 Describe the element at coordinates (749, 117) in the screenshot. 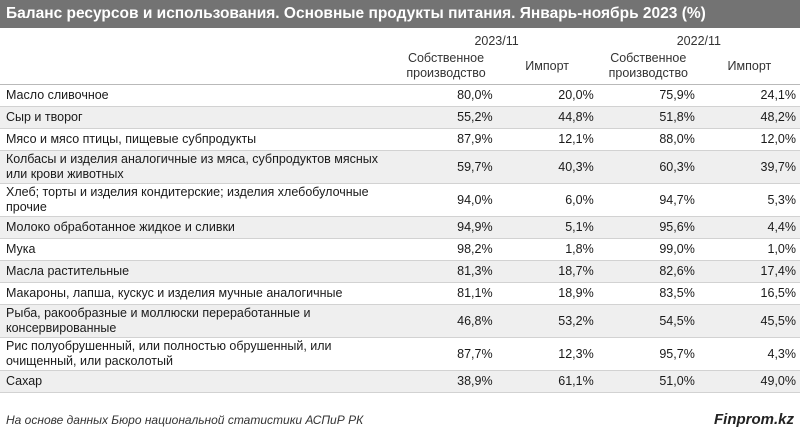

I see `import-2022-value: 48,2%` at that location.